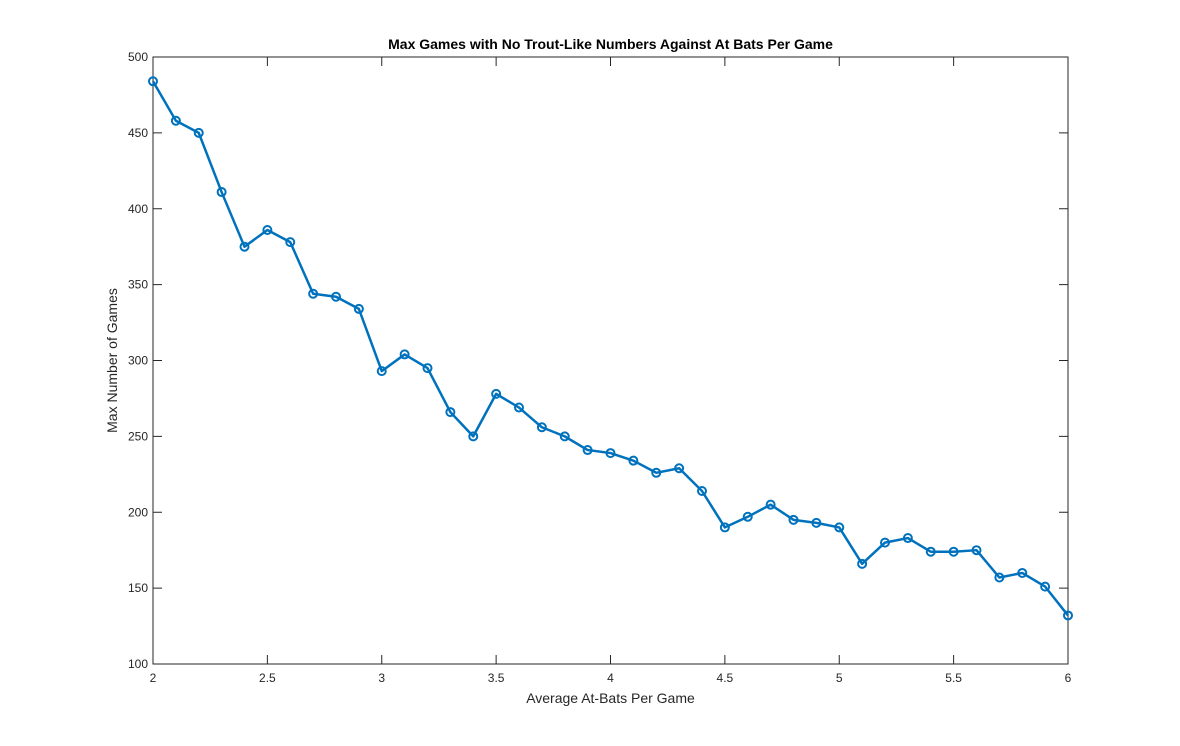  What do you see at coordinates (138, 209) in the screenshot?
I see `y-tick-label: 400` at bounding box center [138, 209].